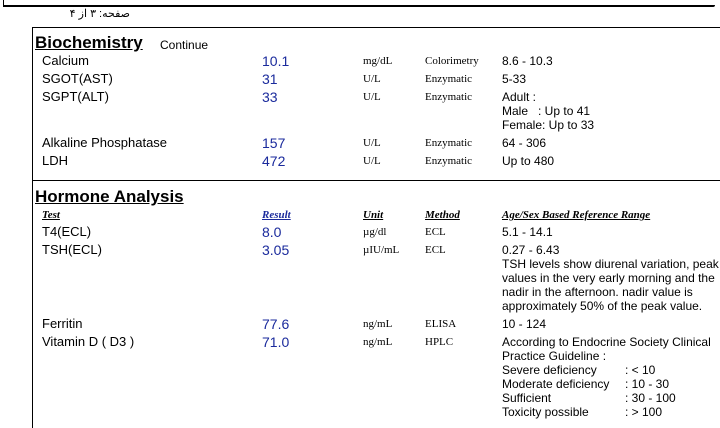 The image size is (720, 428). I want to click on result: 3.05, so click(276, 250).